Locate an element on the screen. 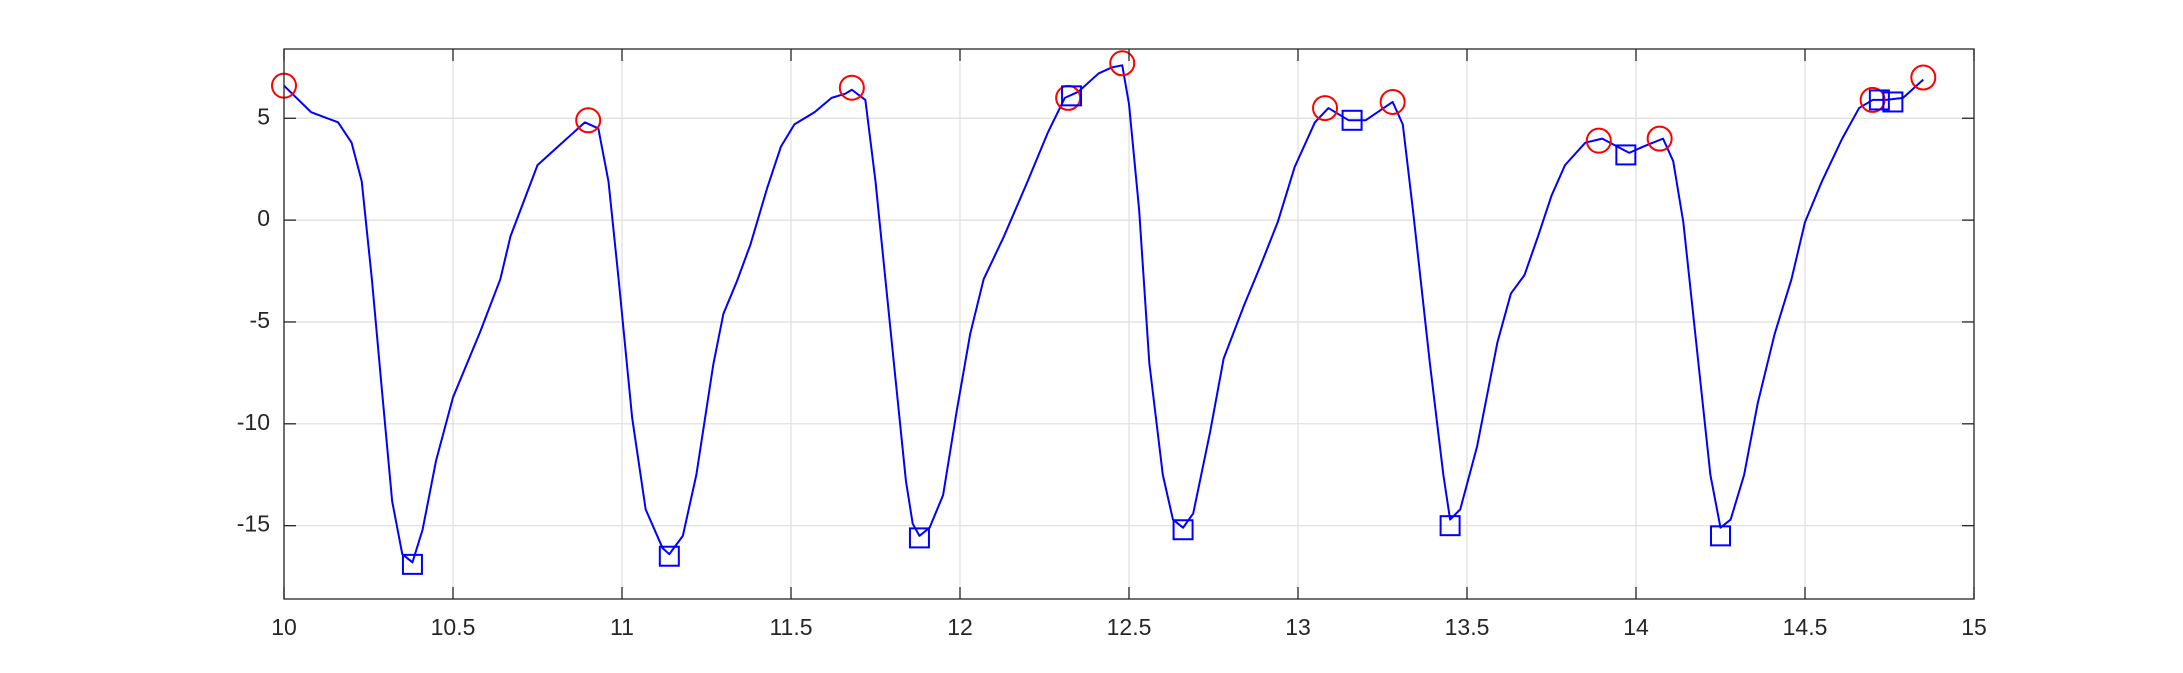 Image resolution: width=2183 pixels, height=673 pixels. x-tick-label: 13.5 is located at coordinates (1467, 627).